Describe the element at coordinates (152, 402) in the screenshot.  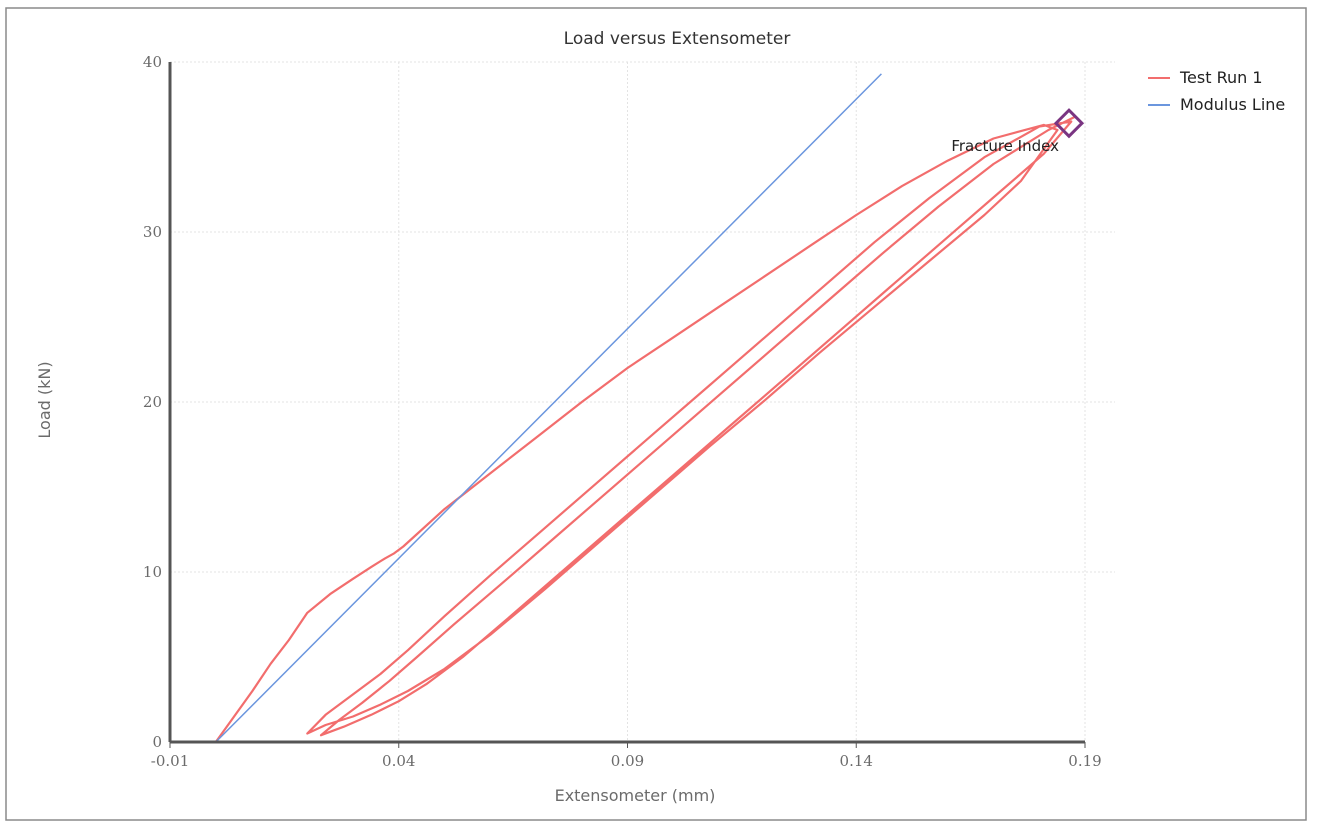
I see `y-tick-label: 20` at that location.